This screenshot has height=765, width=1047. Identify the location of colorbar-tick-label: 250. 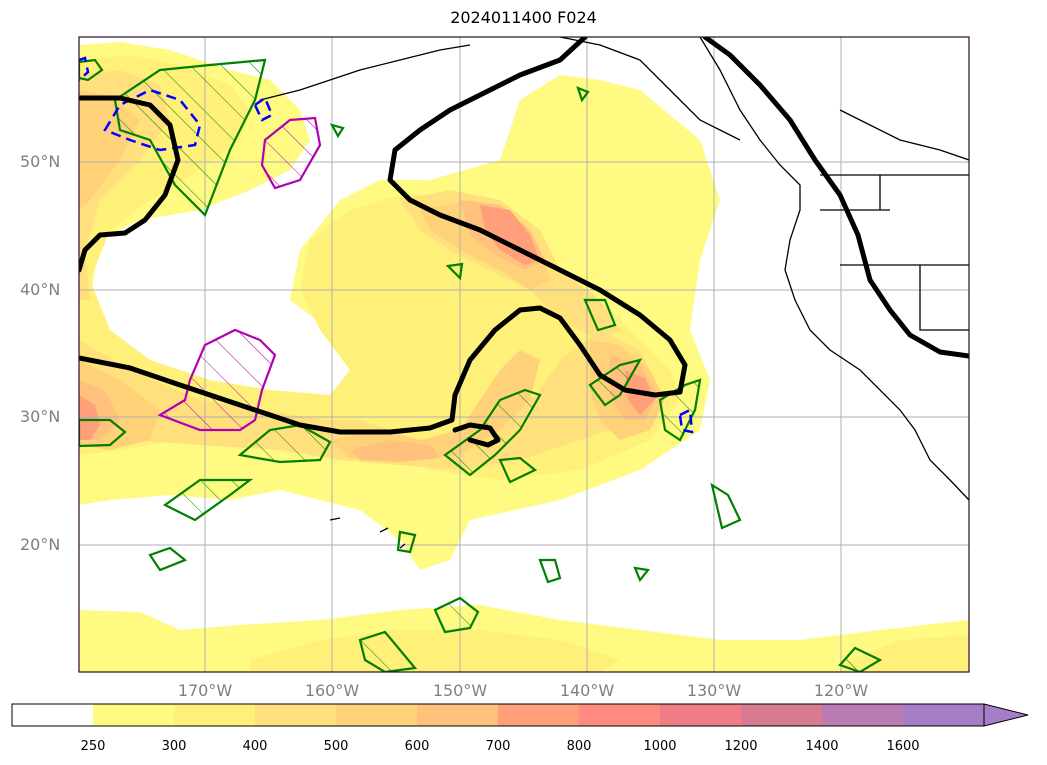
(93, 746).